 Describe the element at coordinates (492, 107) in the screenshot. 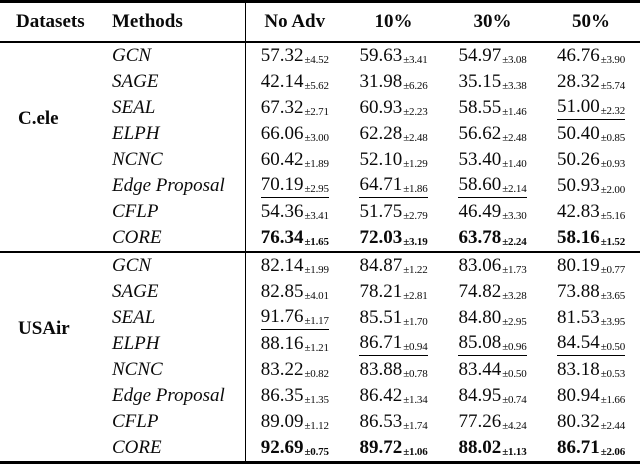

I see `score-cell: 58.55±1.46` at that location.